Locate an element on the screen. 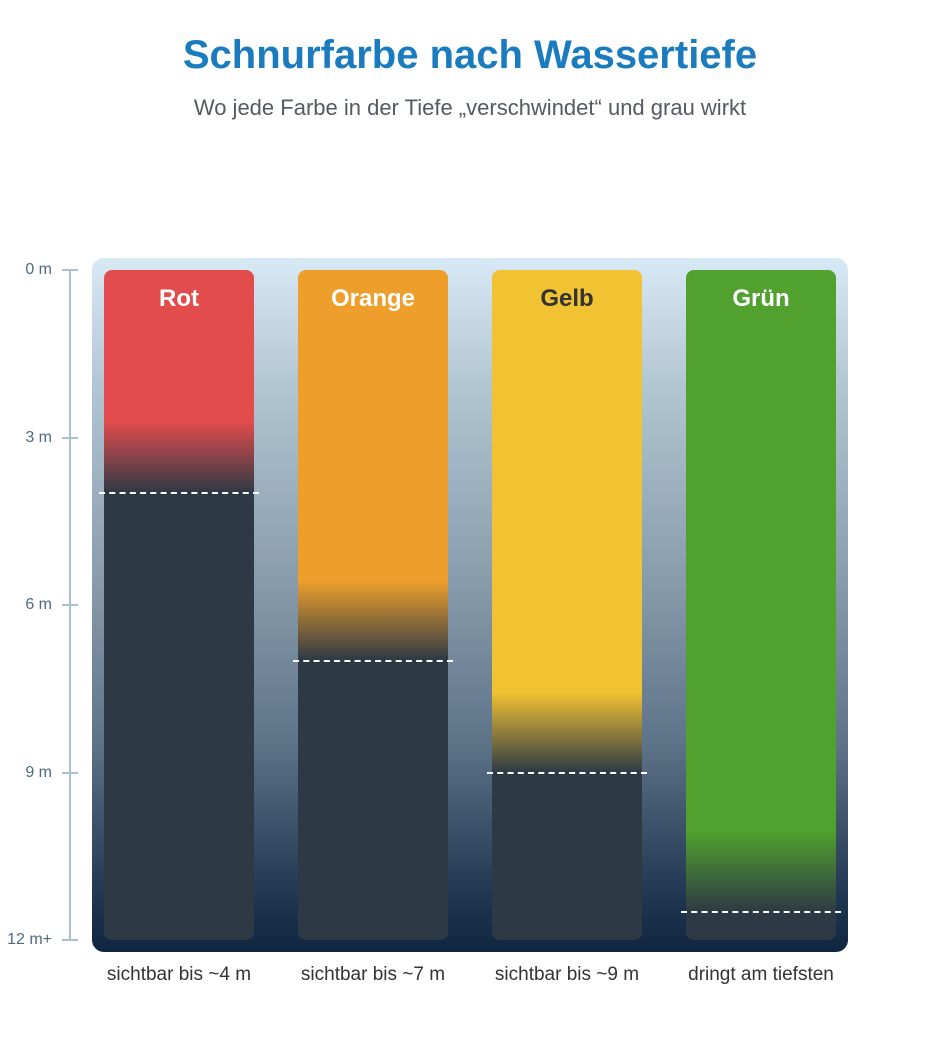 The width and height of the screenshot is (940, 1060). chart-title: Schnurfarbe nach Wassertiefe is located at coordinates (470, 55).